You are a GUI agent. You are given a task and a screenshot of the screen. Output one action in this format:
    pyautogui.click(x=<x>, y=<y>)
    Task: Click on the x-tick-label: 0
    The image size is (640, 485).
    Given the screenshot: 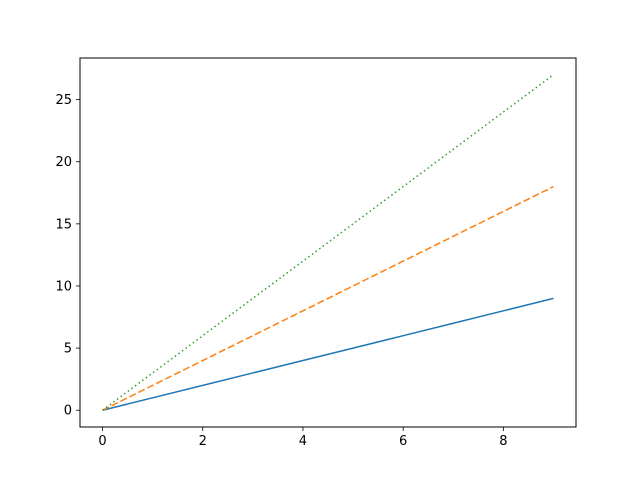 What is the action you would take?
    pyautogui.click(x=102, y=441)
    